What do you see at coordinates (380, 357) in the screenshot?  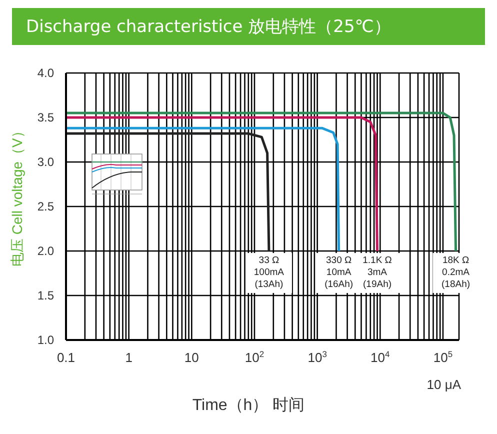 I see `x-tick-label: 10$^{4}$` at bounding box center [380, 357].